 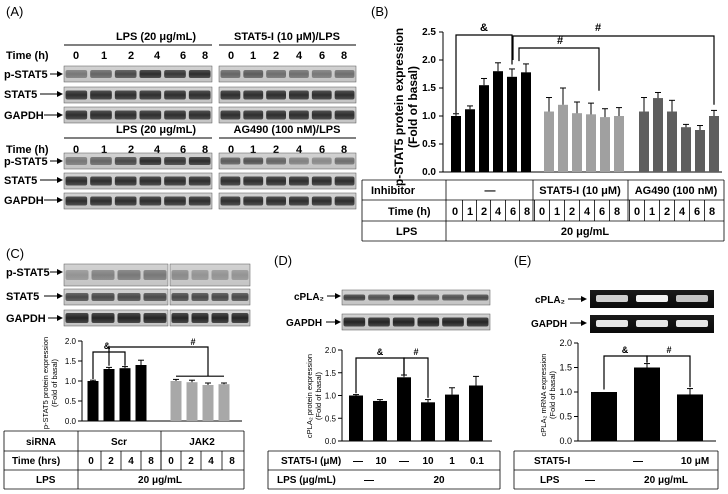 What do you see at coordinates (287, 56) in the screenshot?
I see `panel-a-top-times-right: 0 1 2 4 6 8` at bounding box center [287, 56].